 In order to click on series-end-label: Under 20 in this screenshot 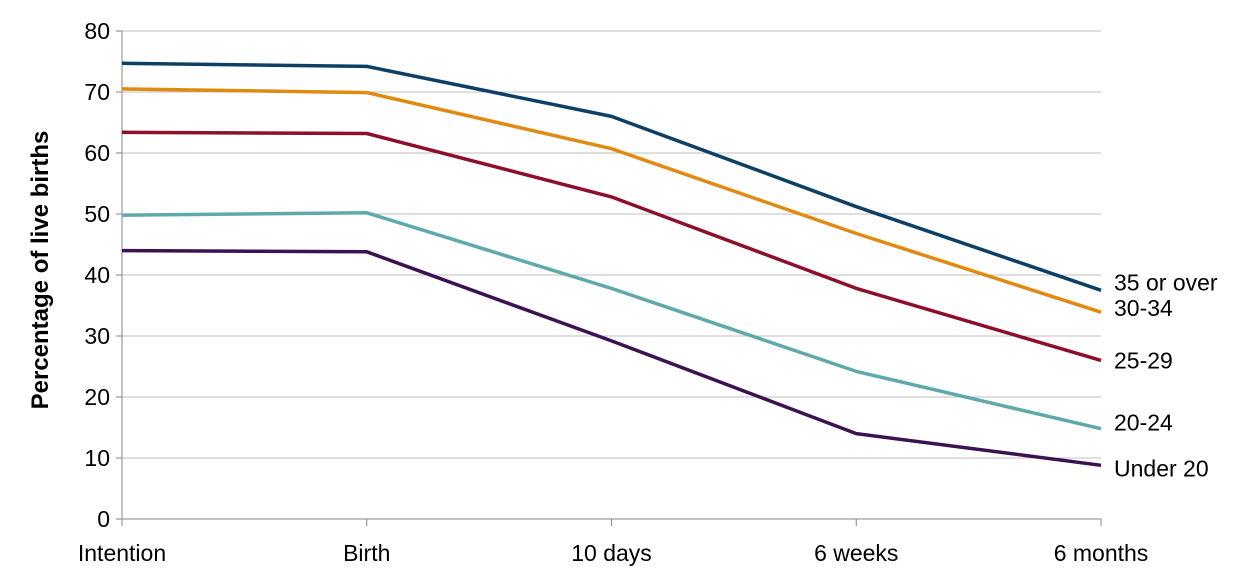, I will do `click(1161, 468)`.